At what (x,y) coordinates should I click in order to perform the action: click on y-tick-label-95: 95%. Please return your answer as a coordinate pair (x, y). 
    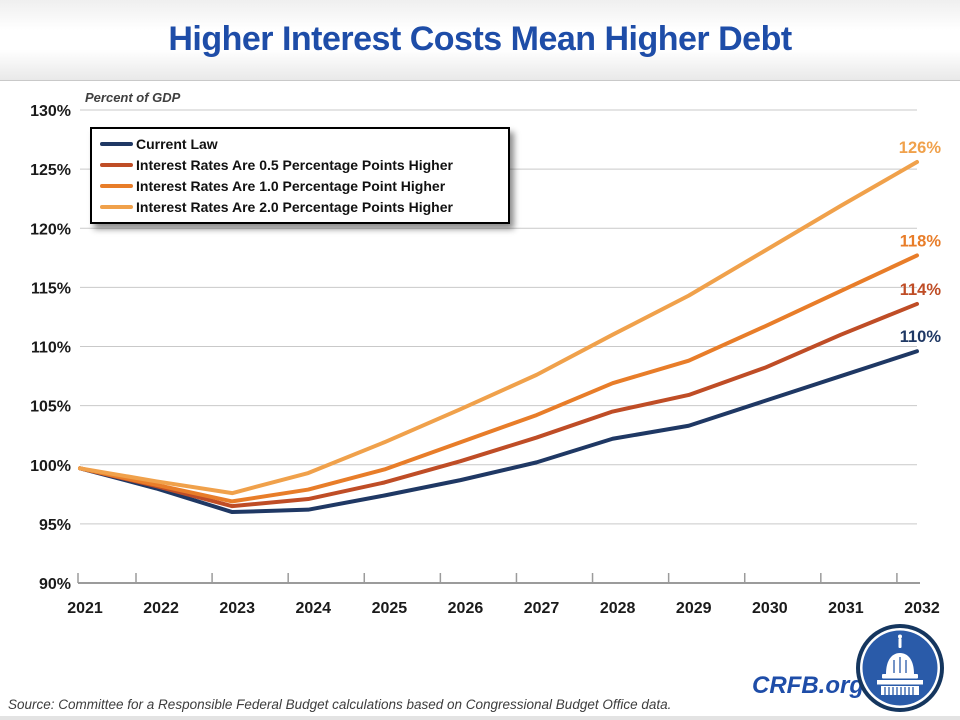
    Looking at the image, I should click on (55, 525).